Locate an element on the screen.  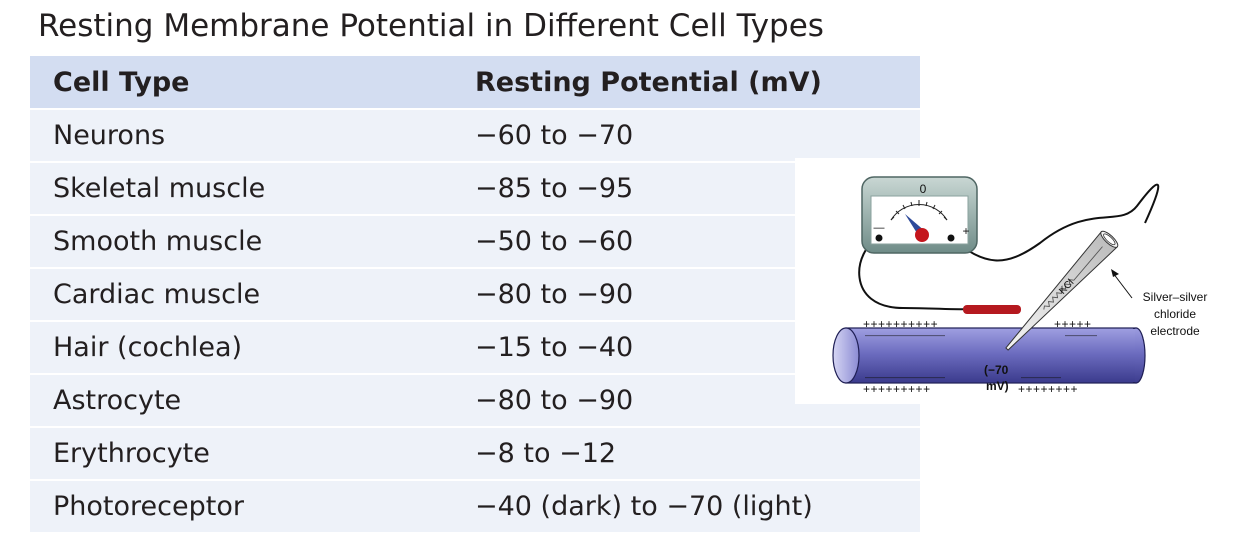
meter-zero-label: 0 is located at coordinates (923, 189).